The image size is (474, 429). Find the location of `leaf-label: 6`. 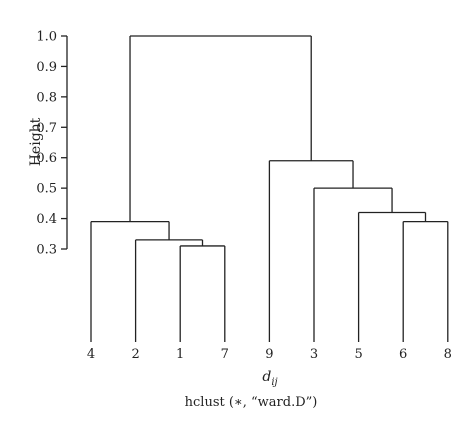

leaf-label: 6 is located at coordinates (403, 354).